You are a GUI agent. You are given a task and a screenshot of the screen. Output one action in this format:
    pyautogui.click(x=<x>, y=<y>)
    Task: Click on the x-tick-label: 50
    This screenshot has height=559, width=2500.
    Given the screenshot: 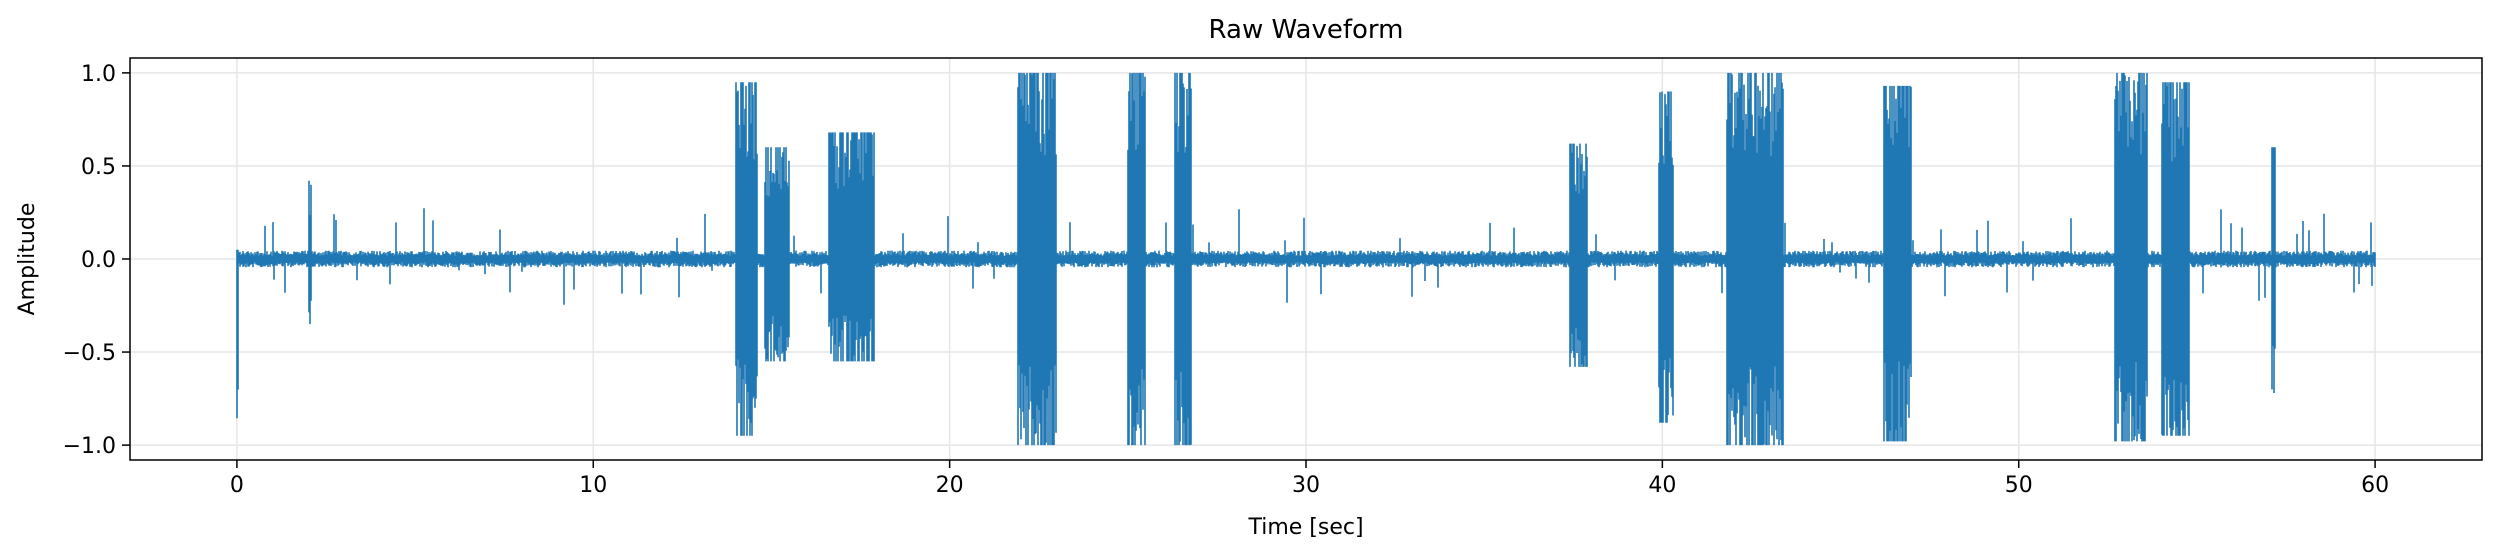 What is the action you would take?
    pyautogui.click(x=2019, y=485)
    